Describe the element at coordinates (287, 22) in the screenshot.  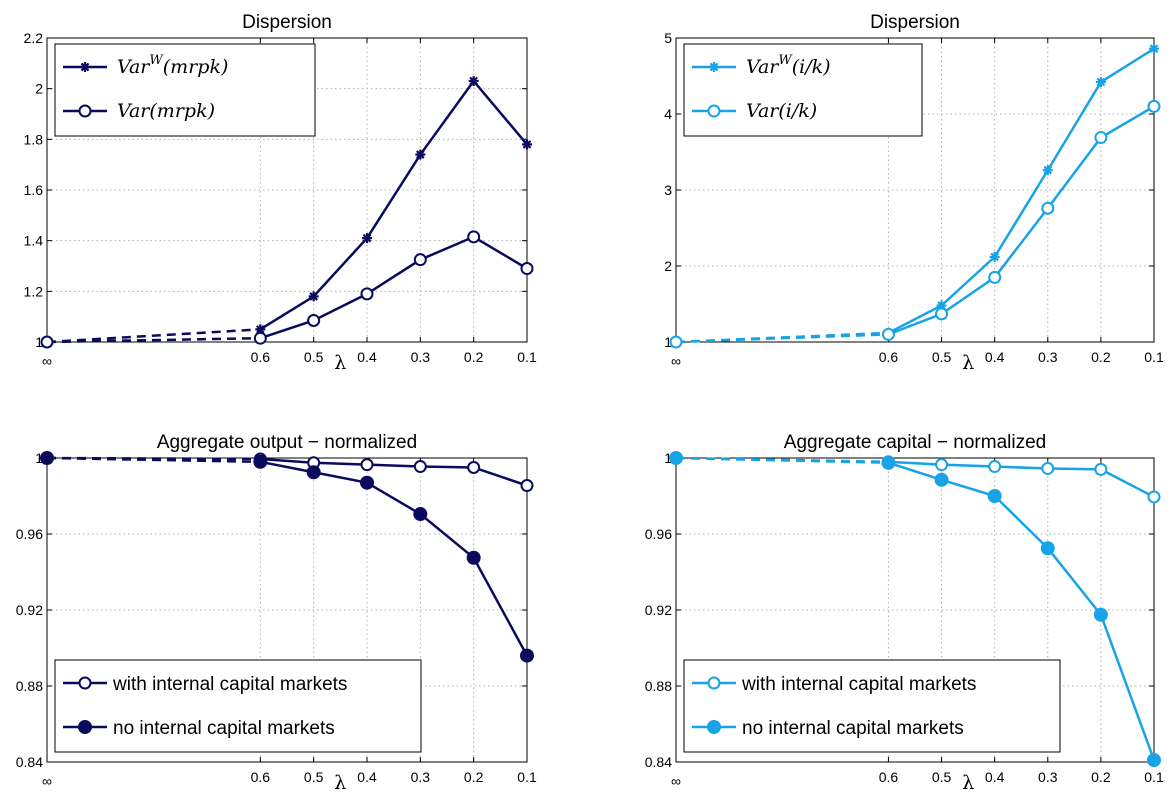
I see `chart-title: Dispersion` at that location.